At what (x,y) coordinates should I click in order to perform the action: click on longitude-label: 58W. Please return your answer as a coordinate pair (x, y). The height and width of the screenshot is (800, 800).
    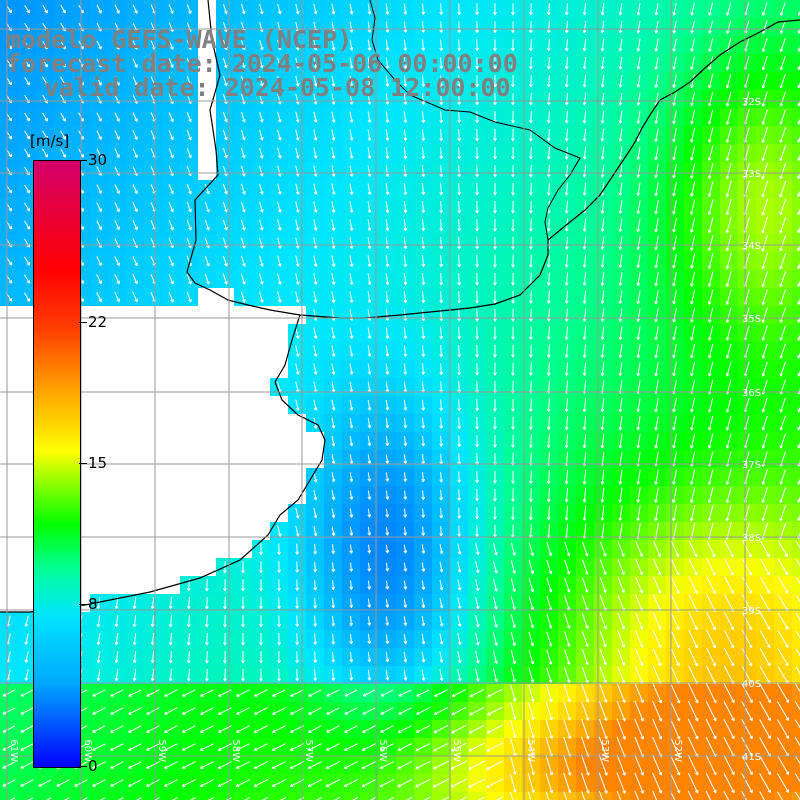
    Looking at the image, I should click on (235, 750).